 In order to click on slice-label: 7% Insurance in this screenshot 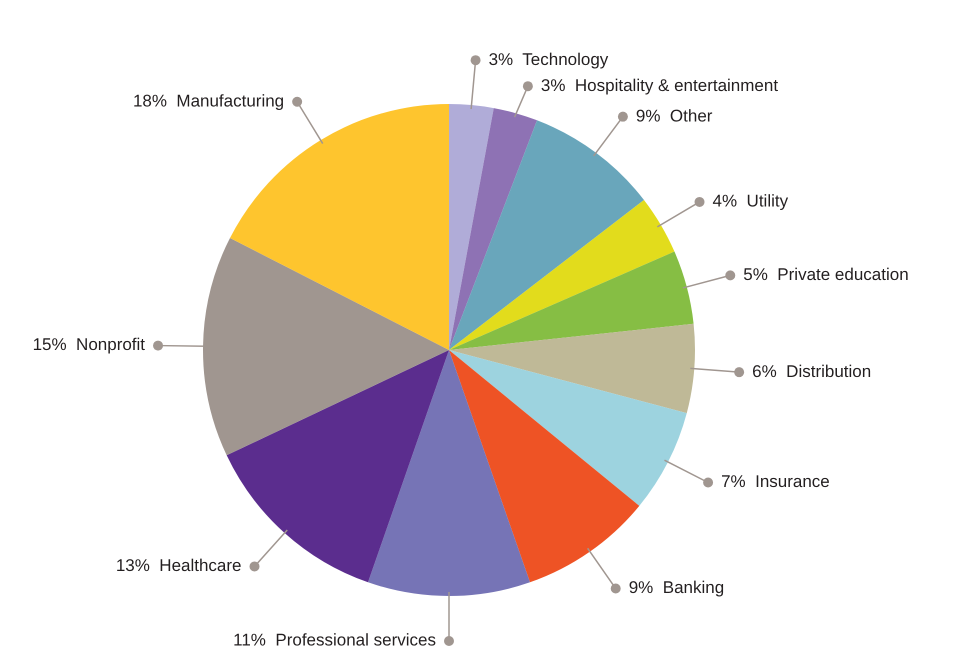, I will do `click(775, 482)`.